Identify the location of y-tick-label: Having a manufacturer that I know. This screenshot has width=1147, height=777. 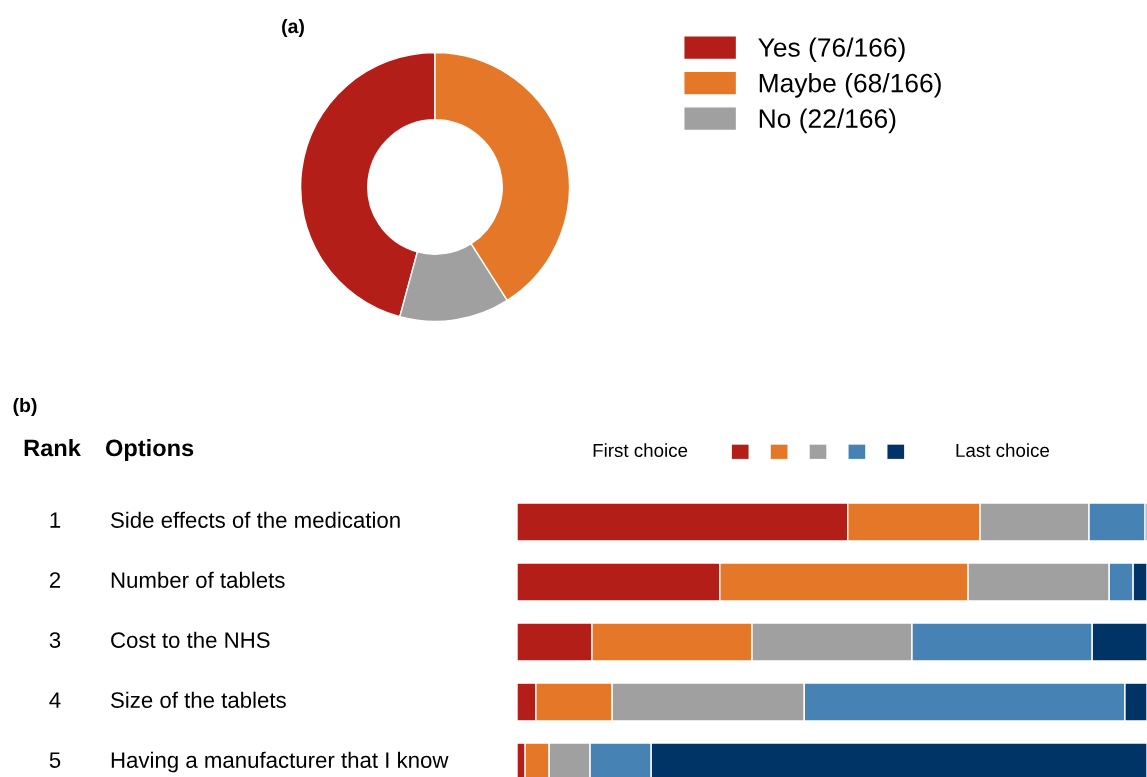
(280, 762).